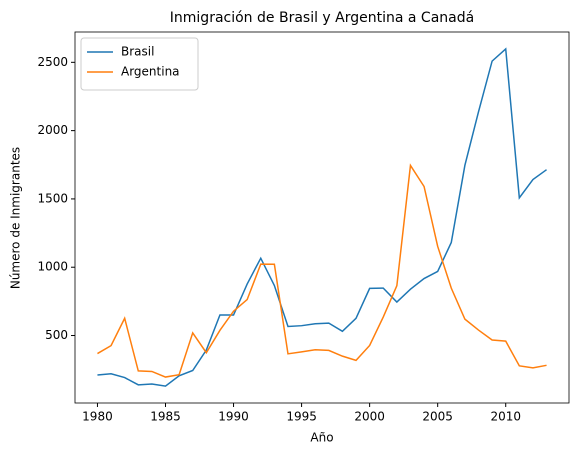  I want to click on x-tick-label: 2010, so click(505, 417).